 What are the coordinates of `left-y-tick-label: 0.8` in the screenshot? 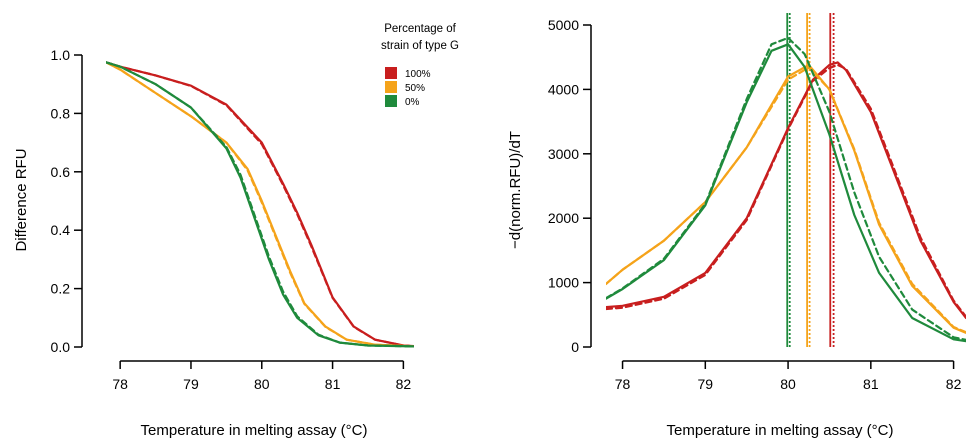 It's located at (61, 113).